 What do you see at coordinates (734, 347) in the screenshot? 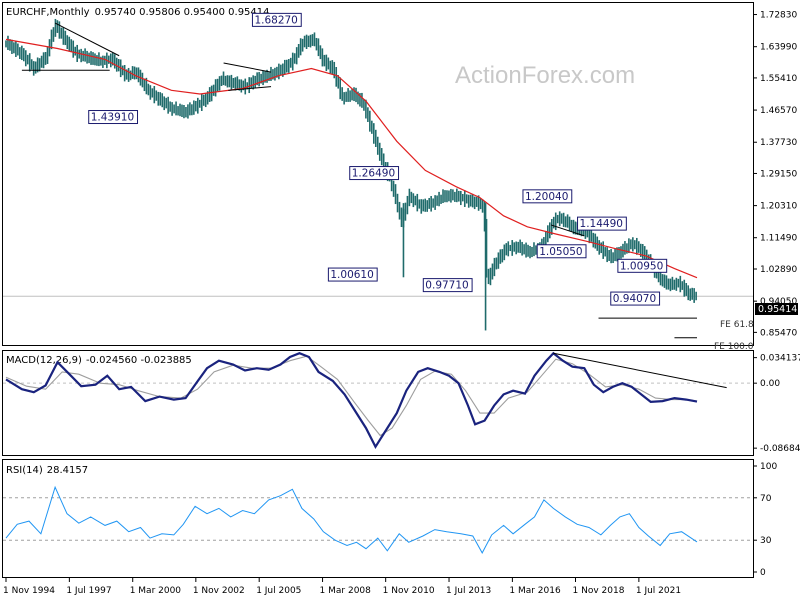
I see `fe-100-label: FE 100.0` at bounding box center [734, 347].